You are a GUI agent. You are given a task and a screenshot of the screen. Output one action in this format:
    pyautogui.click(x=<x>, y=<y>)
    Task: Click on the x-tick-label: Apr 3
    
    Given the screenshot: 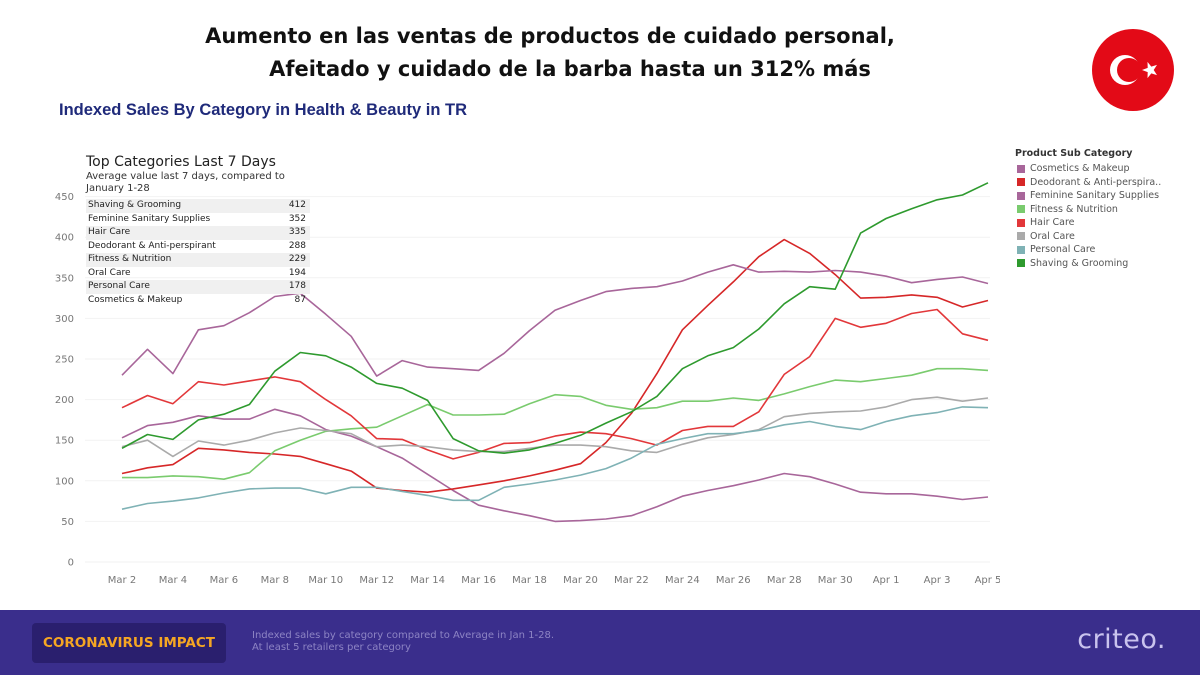 What is the action you would take?
    pyautogui.click(x=937, y=580)
    